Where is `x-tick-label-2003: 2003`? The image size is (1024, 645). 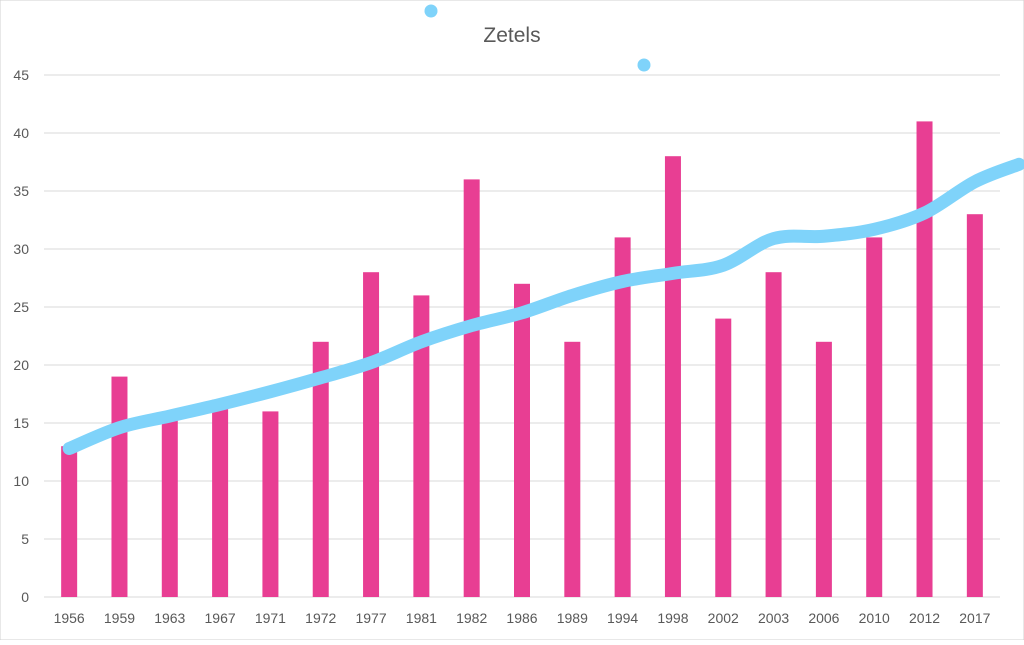
x-tick-label-2003: 2003 is located at coordinates (773, 618).